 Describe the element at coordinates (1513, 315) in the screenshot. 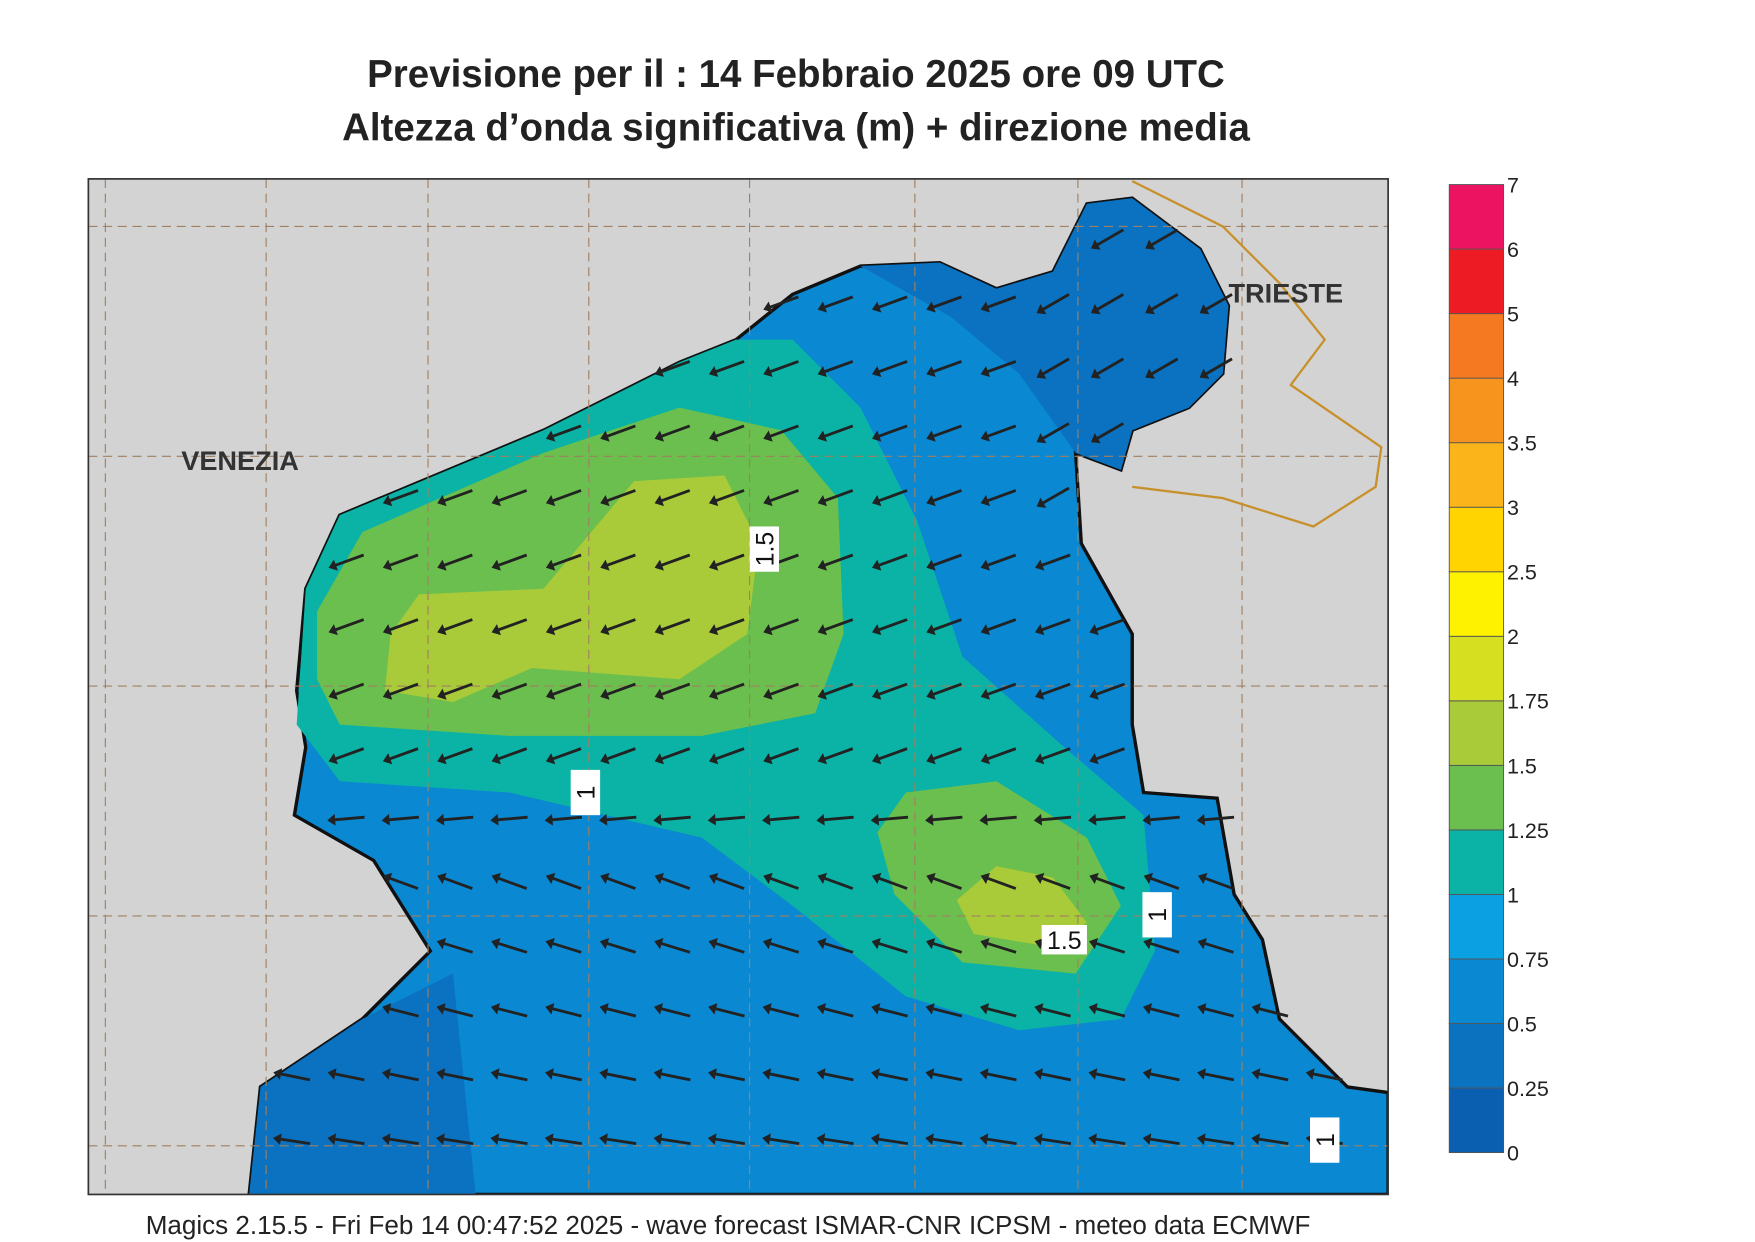

I see `colorbar-label: 5` at that location.